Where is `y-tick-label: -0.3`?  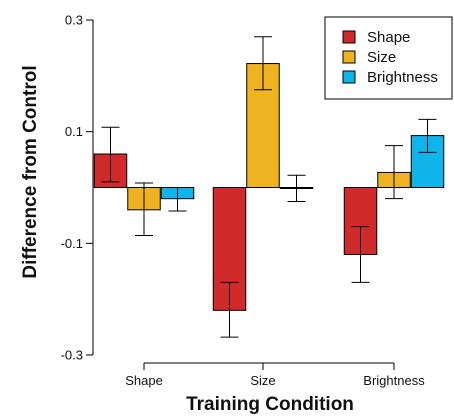
y-tick-label: -0.3 is located at coordinates (72, 355).